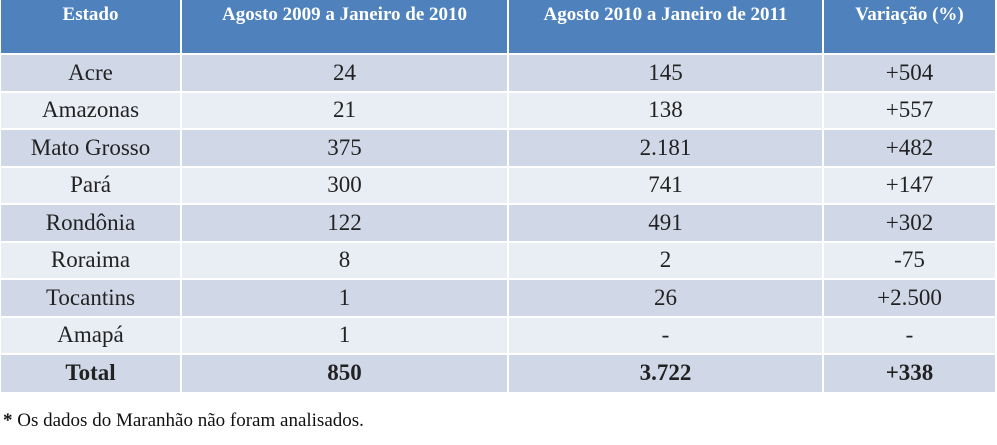 The image size is (997, 445). What do you see at coordinates (8, 420) in the screenshot?
I see `footnote-marker: *` at bounding box center [8, 420].